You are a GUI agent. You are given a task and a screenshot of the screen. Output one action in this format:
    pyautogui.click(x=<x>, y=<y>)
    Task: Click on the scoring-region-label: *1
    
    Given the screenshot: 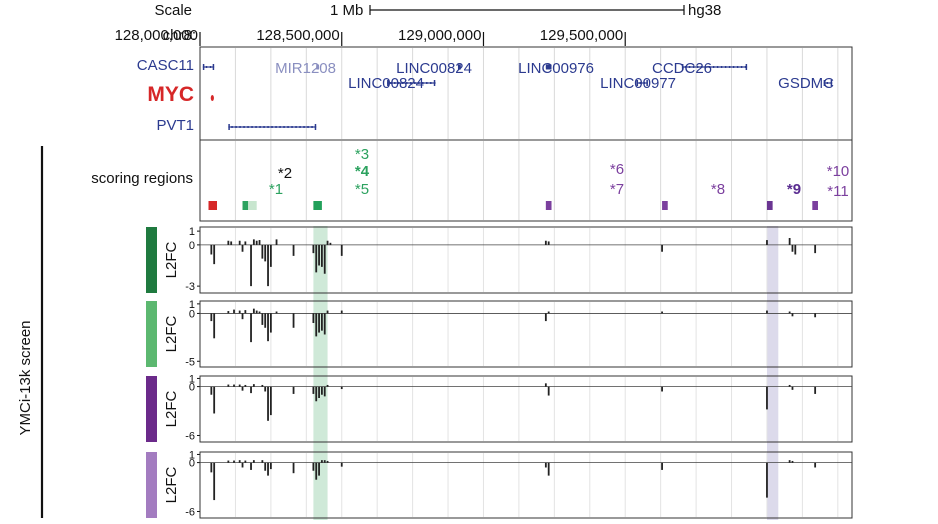 What is the action you would take?
    pyautogui.click(x=276, y=189)
    